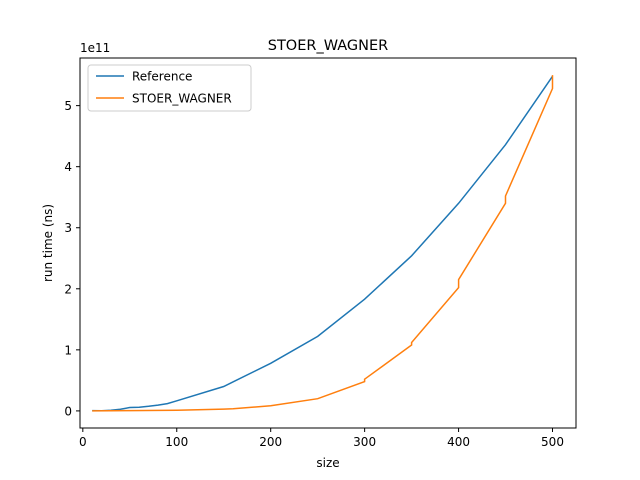 The width and height of the screenshot is (640, 480). I want to click on y-tick-label: 0, so click(68, 411).